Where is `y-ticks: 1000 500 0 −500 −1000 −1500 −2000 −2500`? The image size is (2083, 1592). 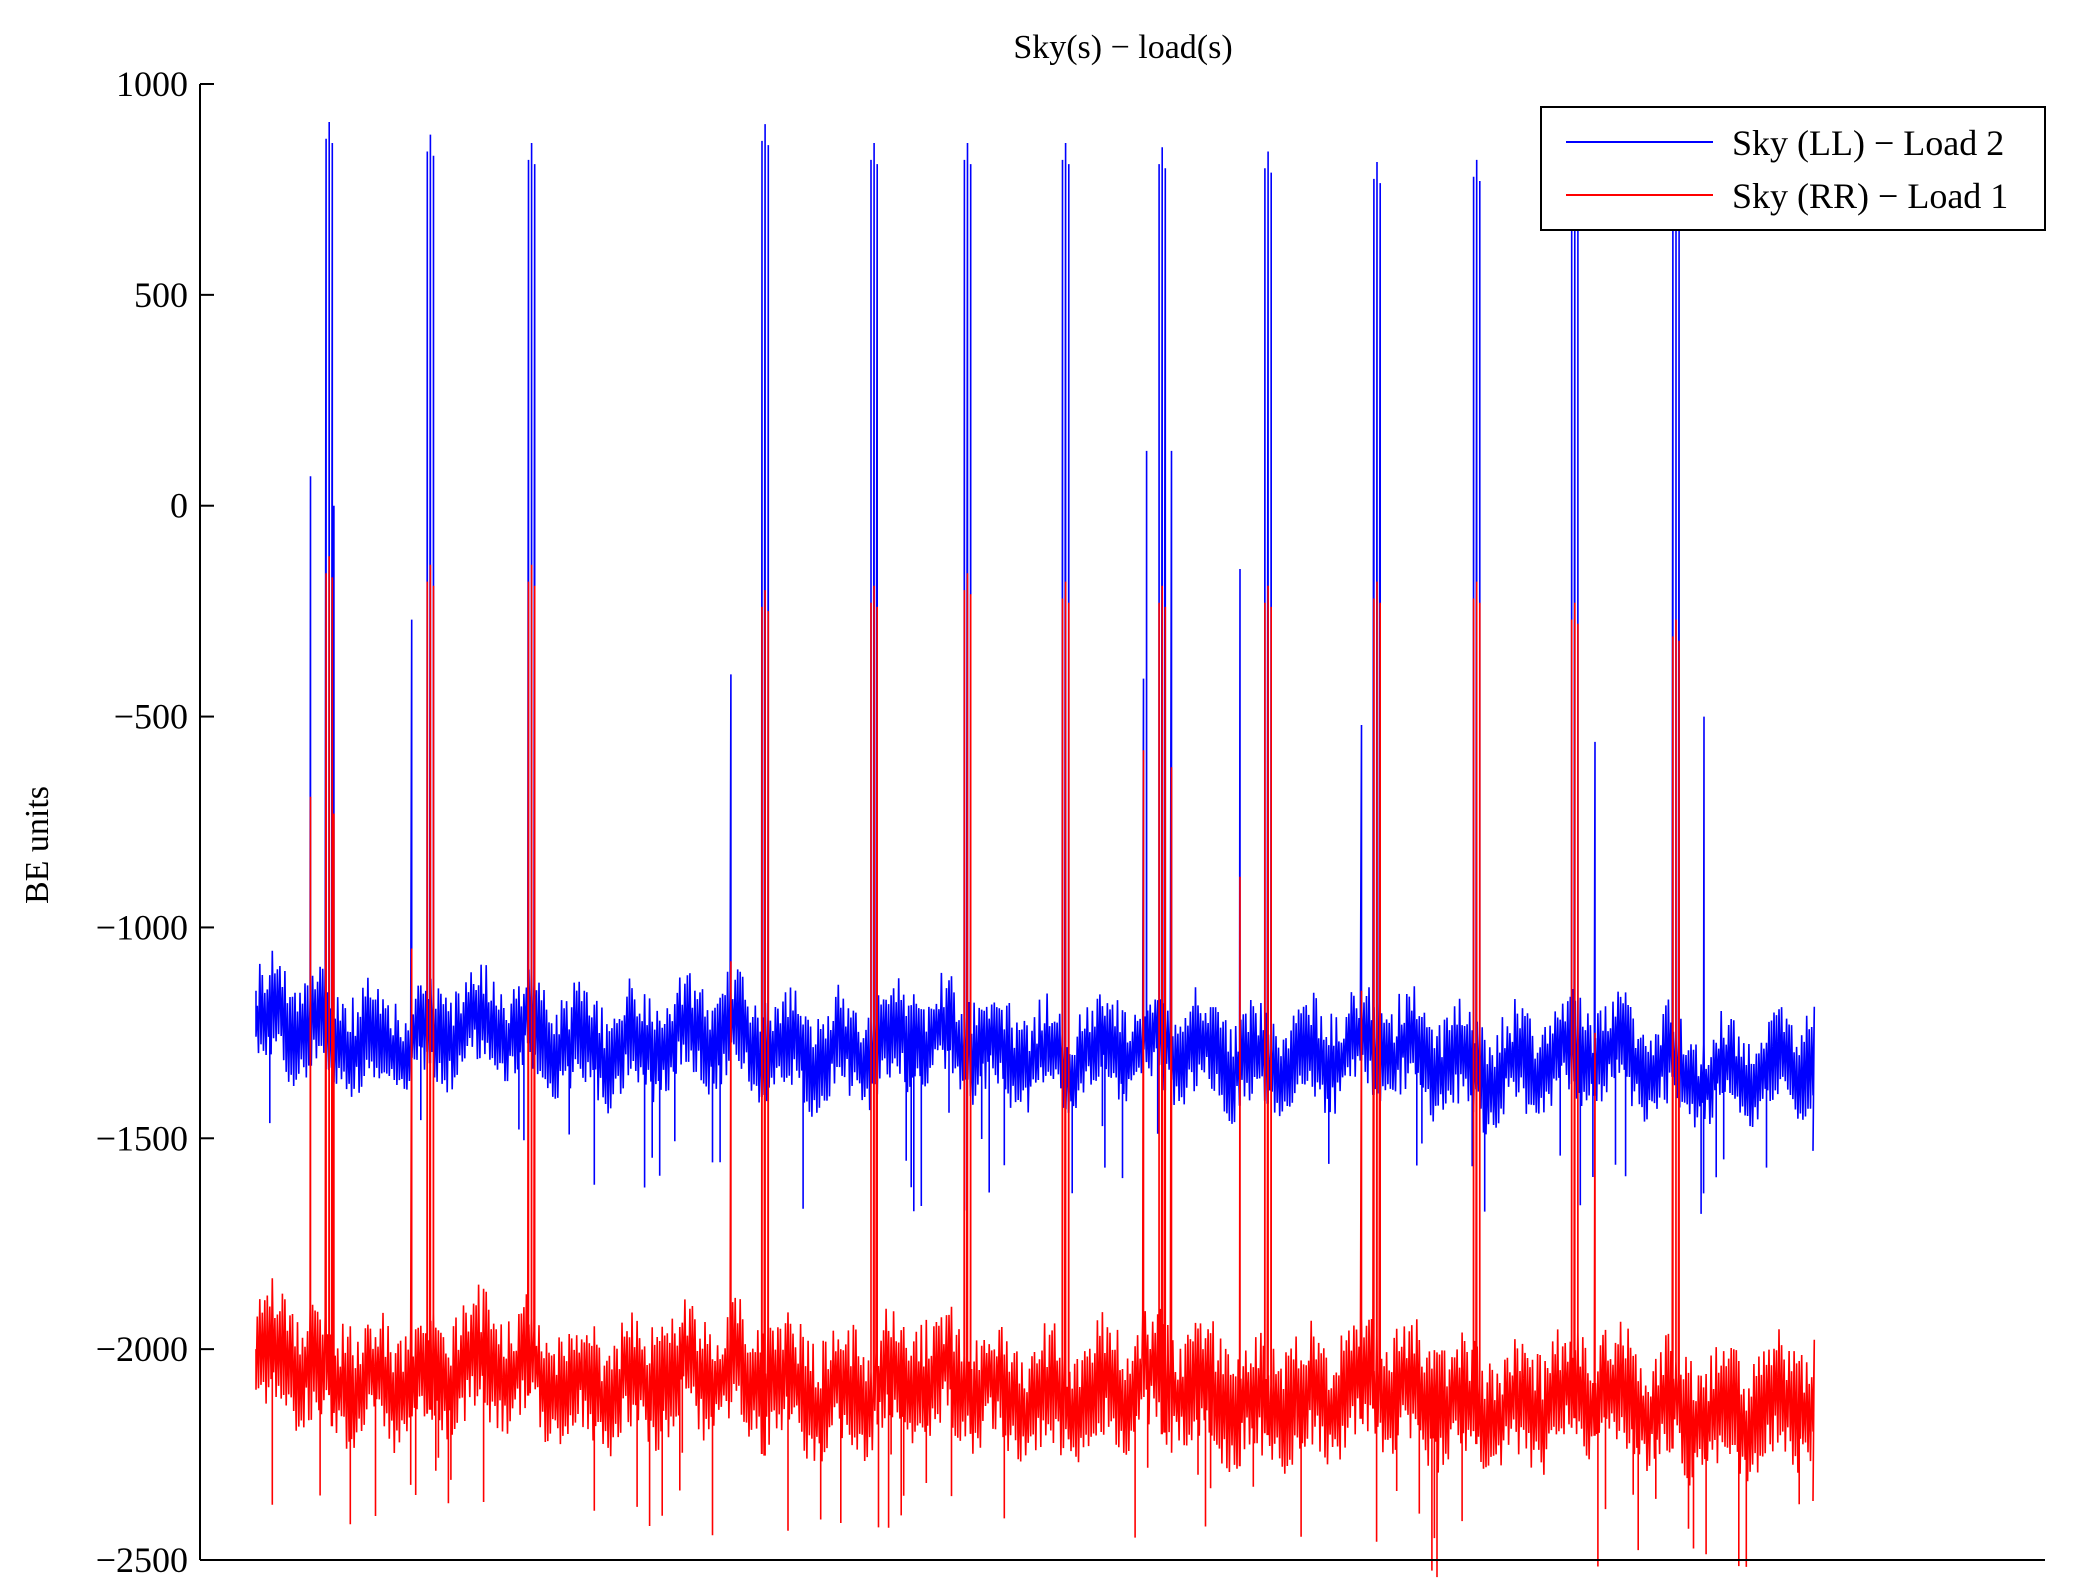
y-ticks: 1000 500 0 −500 −1000 −1500 −2000 −2500 is located at coordinates (155, 822).